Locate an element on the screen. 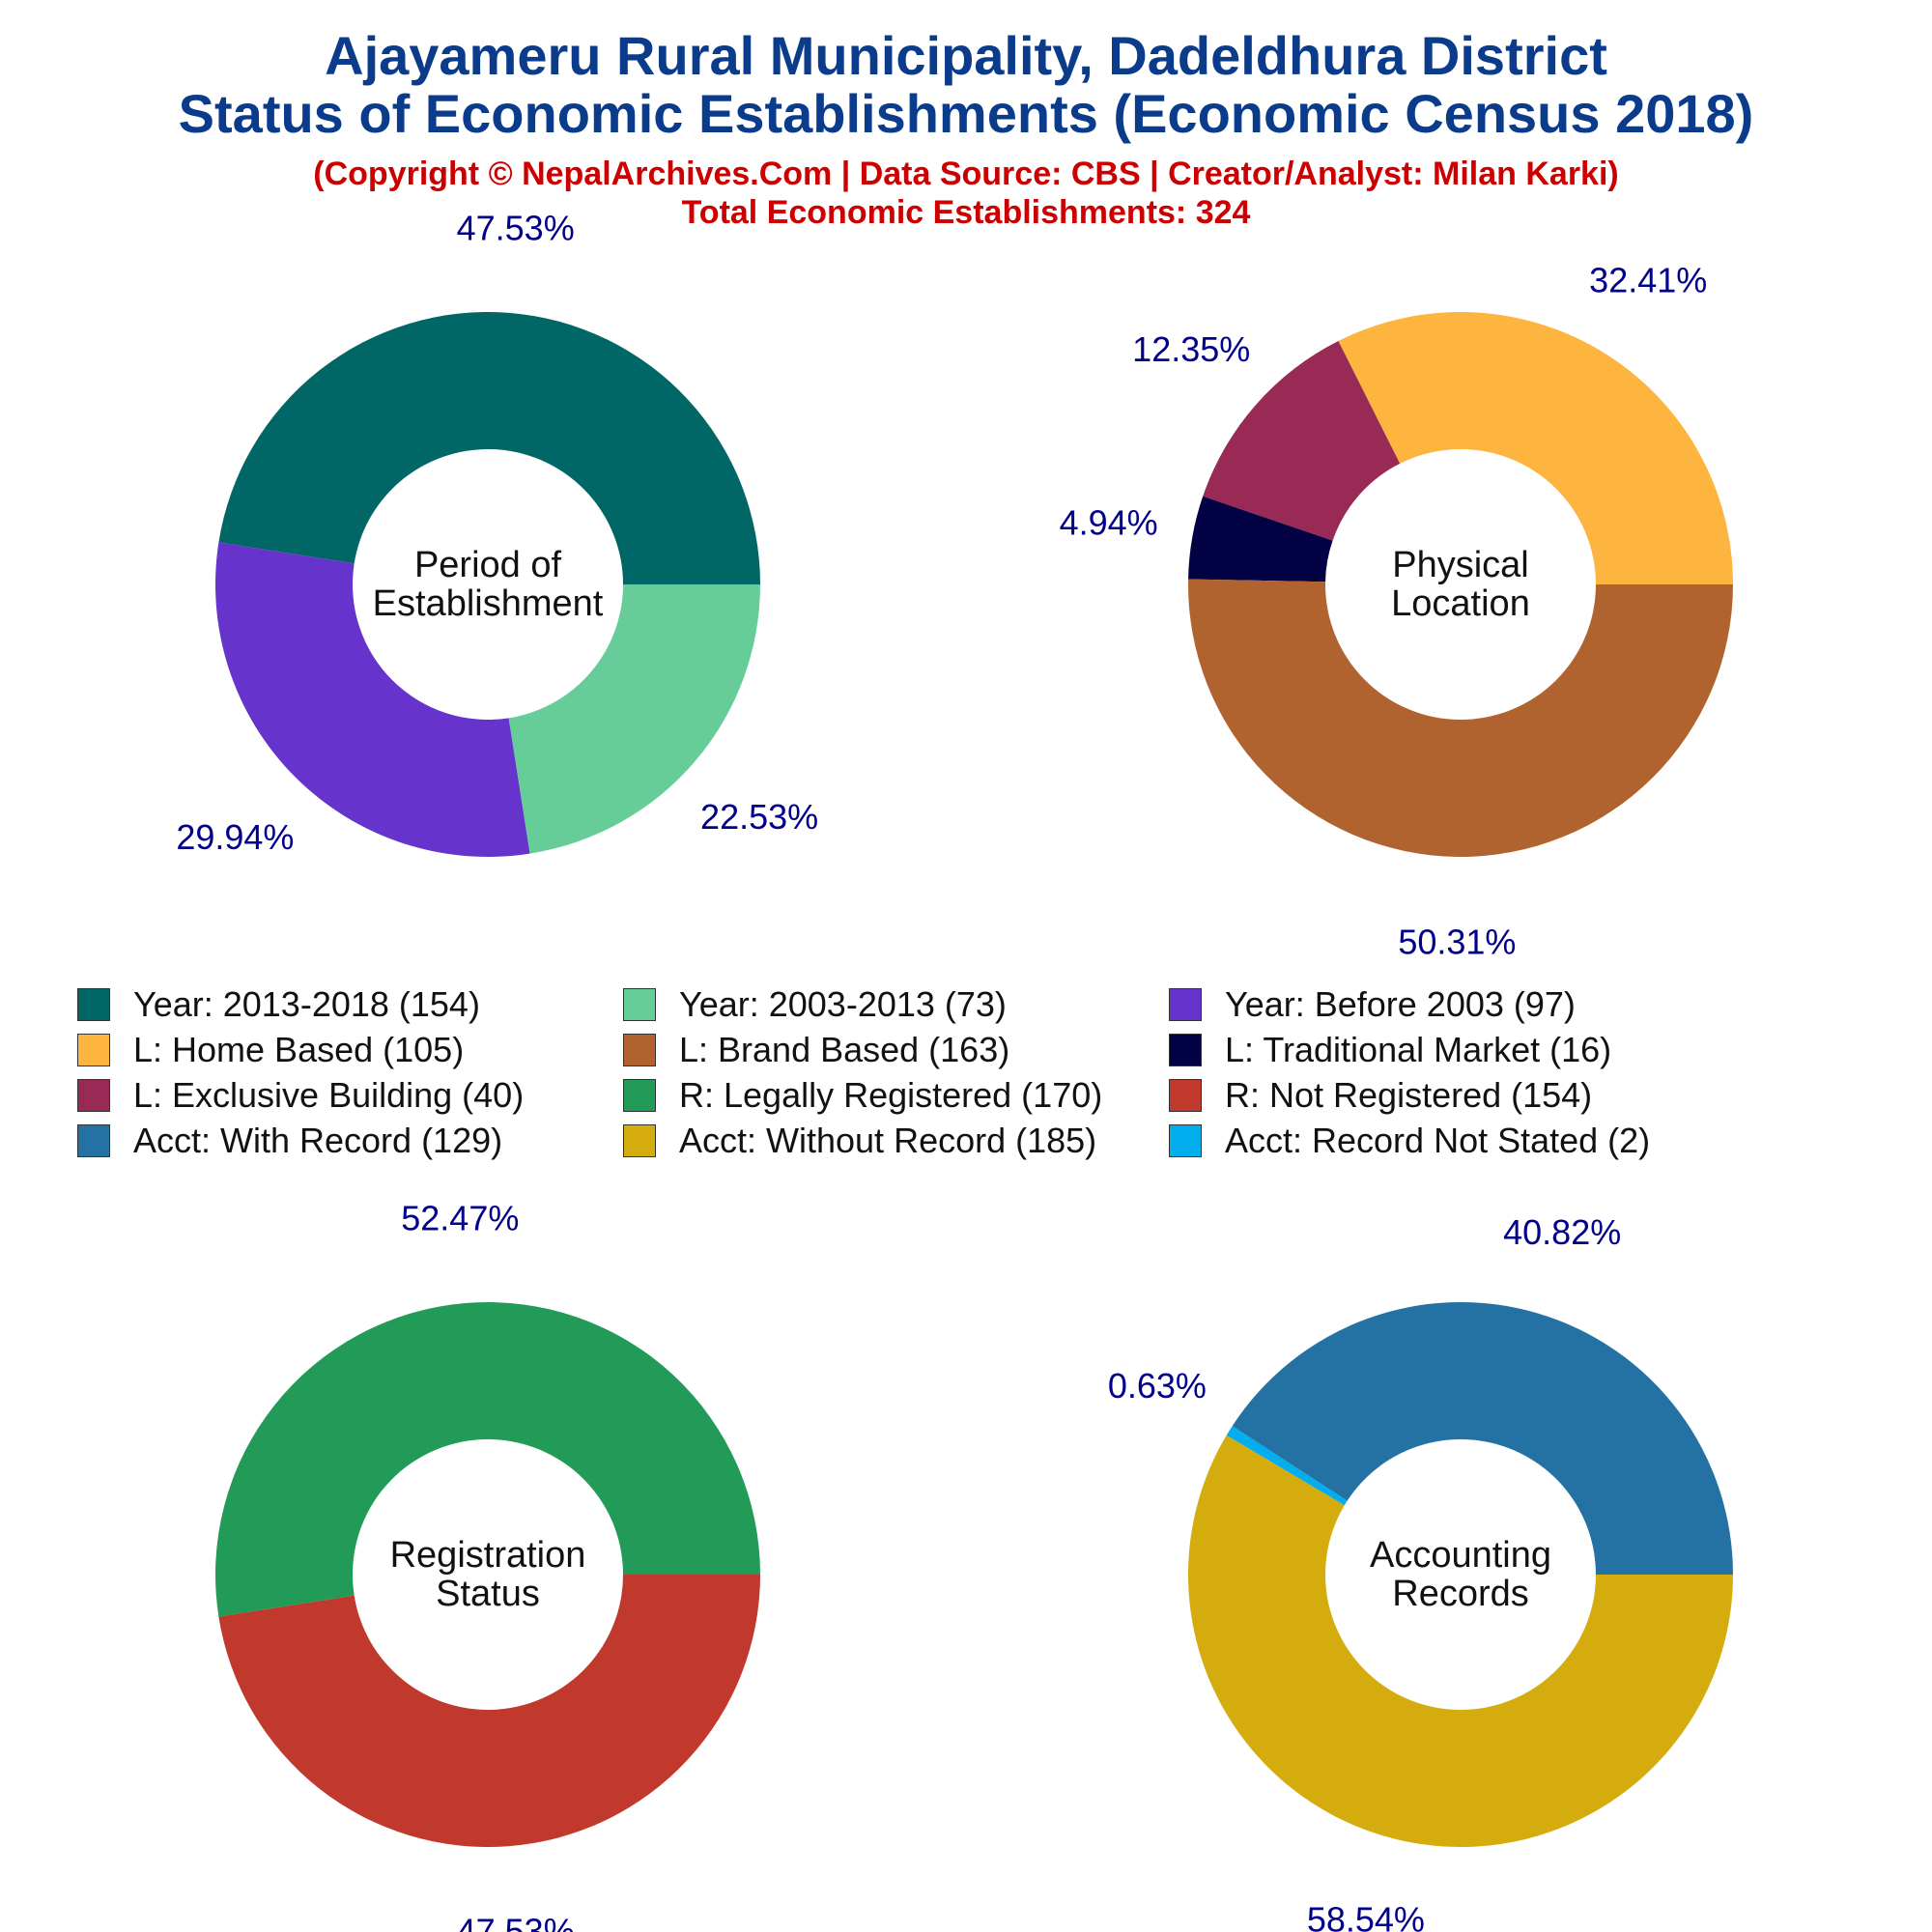 This screenshot has width=1932, height=1932. donut-chart-1: 47.53% 29.94% 22.53% Period of Establishment is located at coordinates (497, 533).